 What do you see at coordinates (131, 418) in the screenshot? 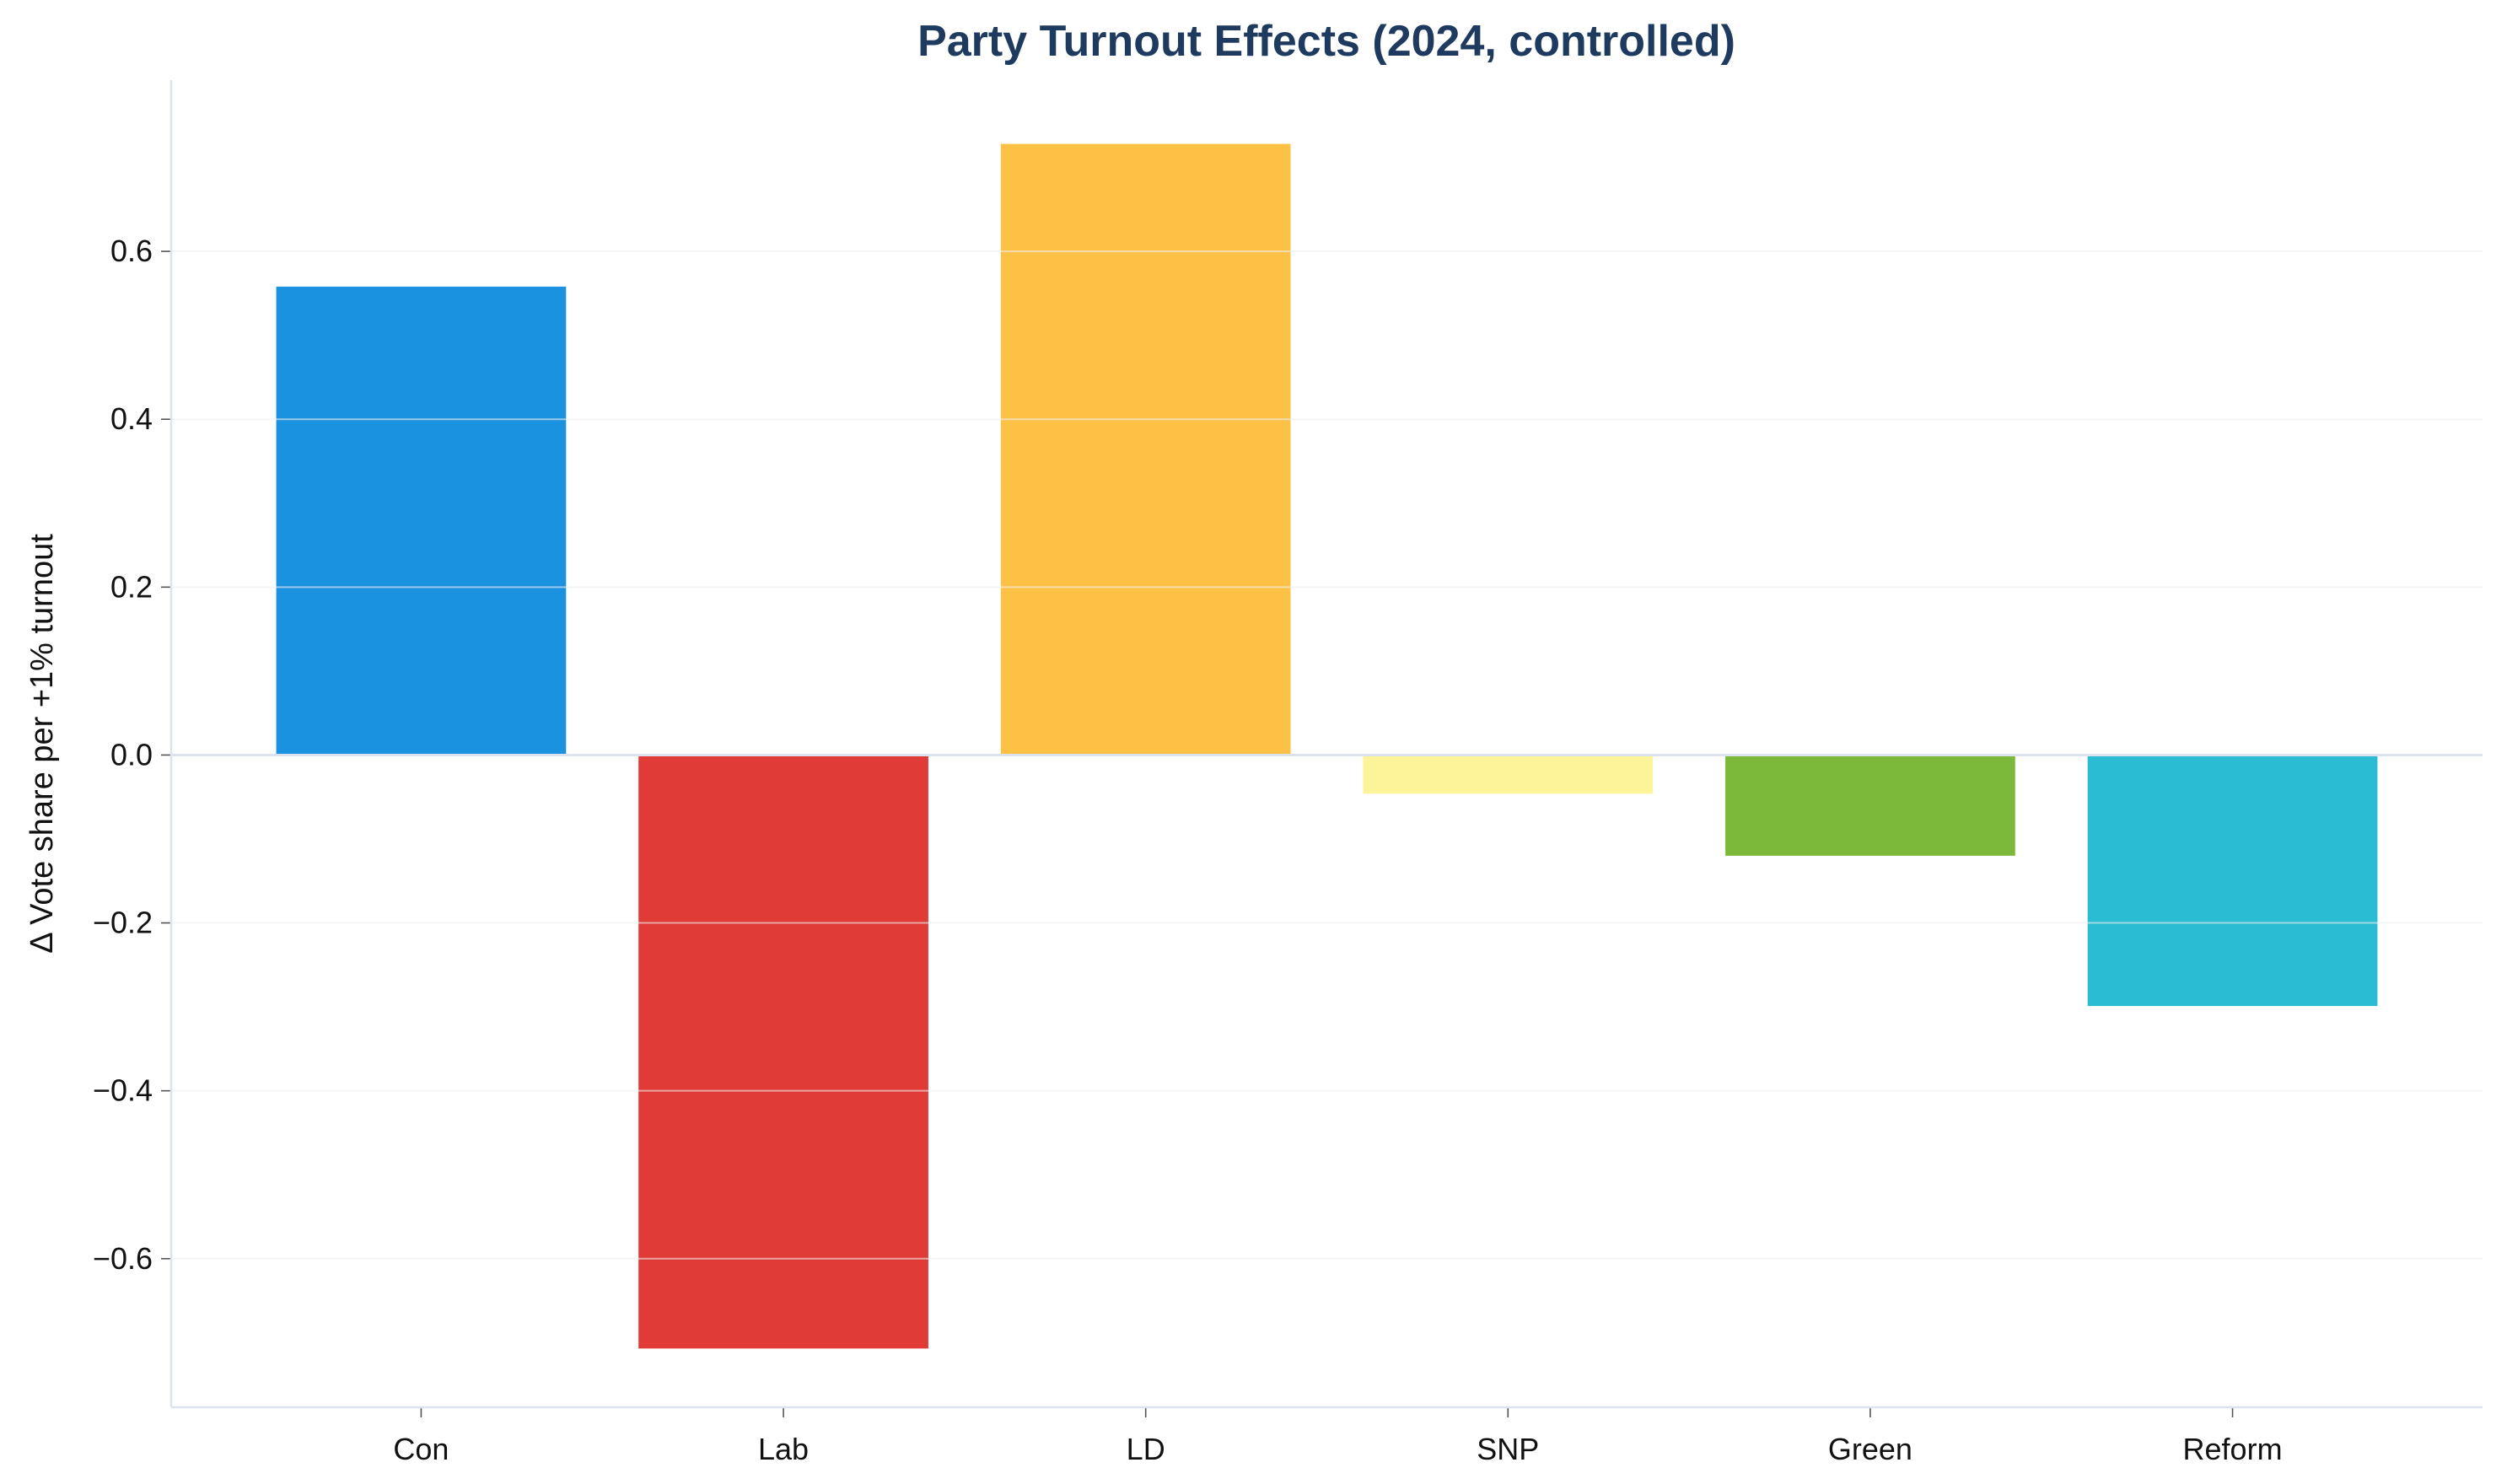
I see `y-tick-label: 0.4` at bounding box center [131, 418].